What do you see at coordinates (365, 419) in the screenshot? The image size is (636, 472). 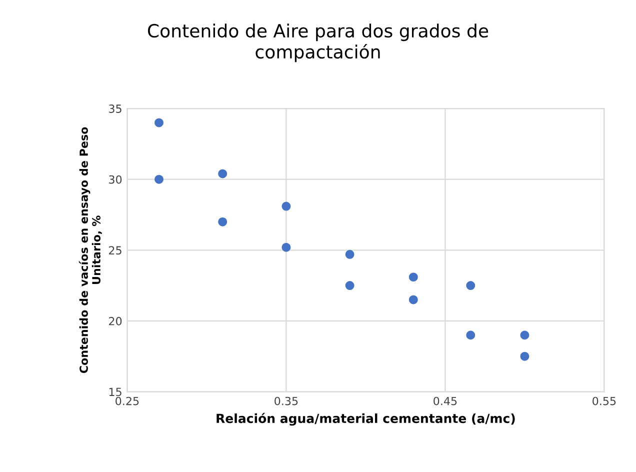 I see `x-axis-title: Relación agua/material cementante (a/mc)` at bounding box center [365, 419].